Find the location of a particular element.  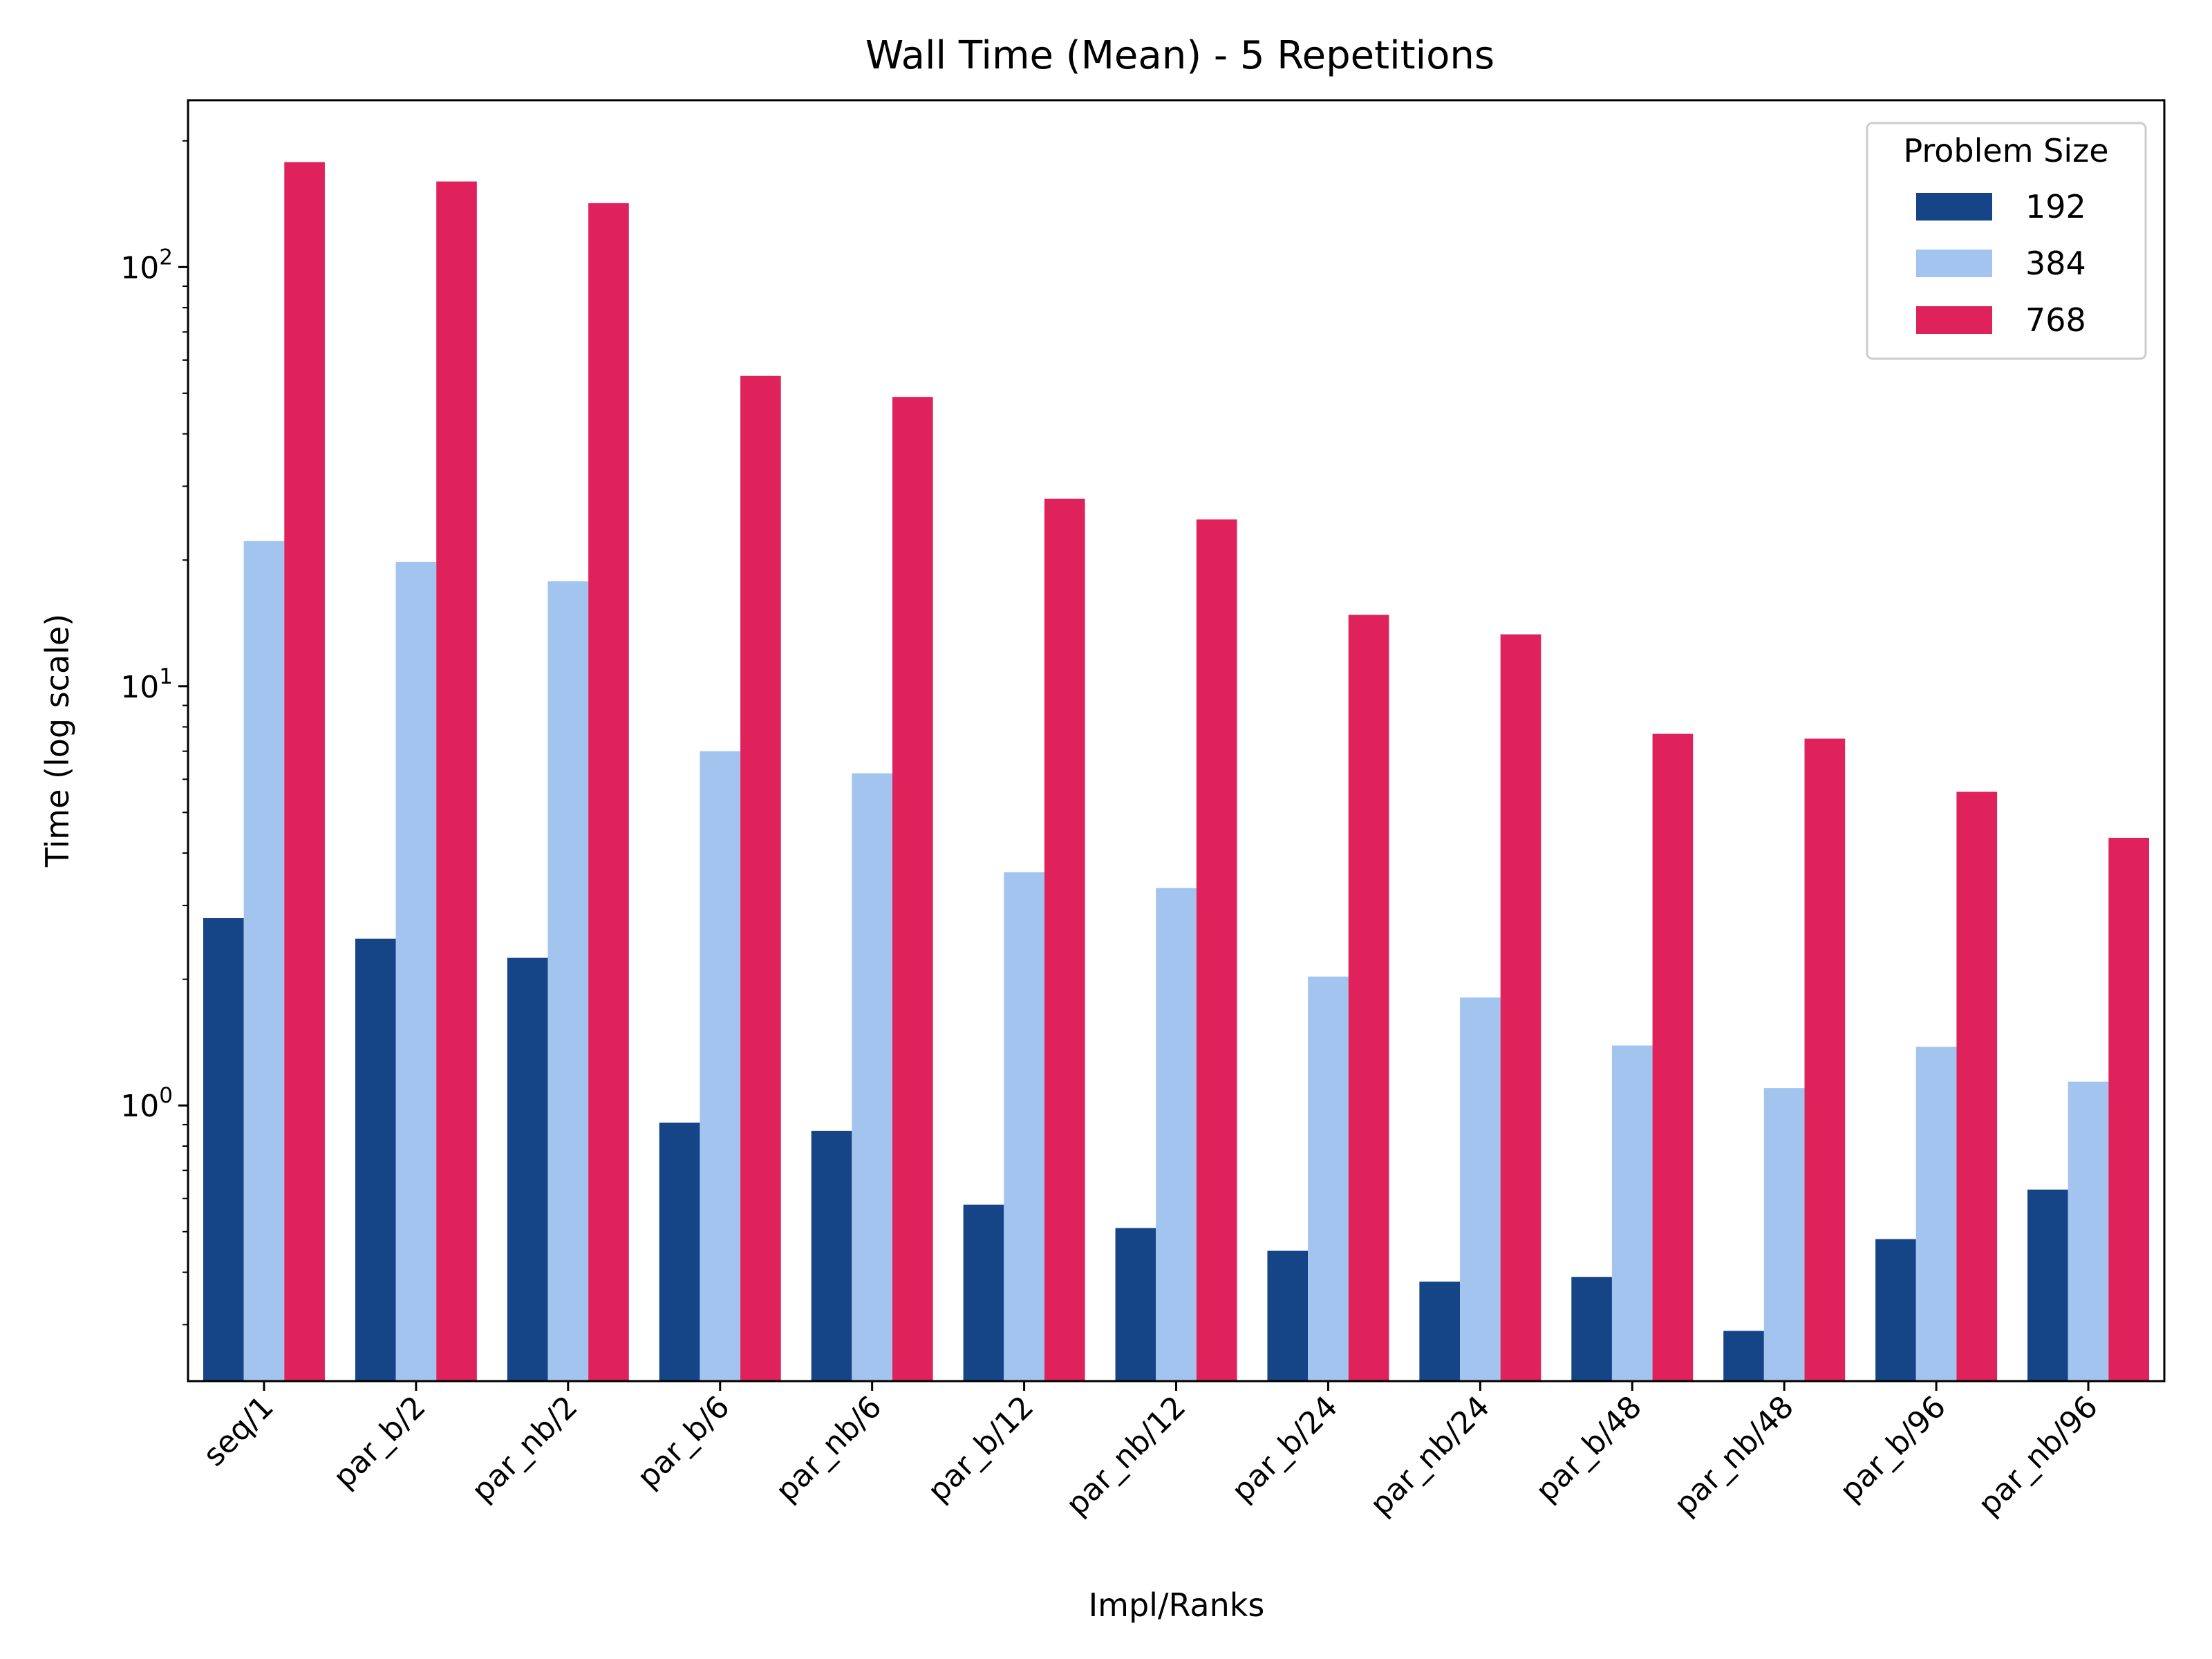

bar-192-par_b/6 is located at coordinates (679, 1252).